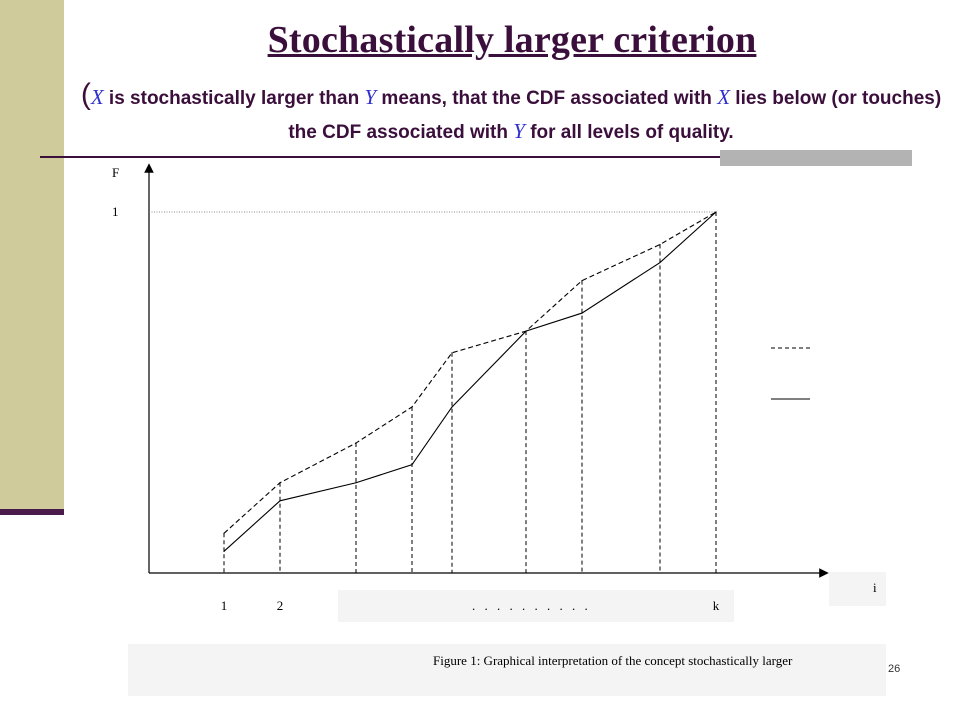 The image size is (960, 720). Describe the element at coordinates (32, 512) in the screenshot. I see `sidebar-accent-bar` at that location.